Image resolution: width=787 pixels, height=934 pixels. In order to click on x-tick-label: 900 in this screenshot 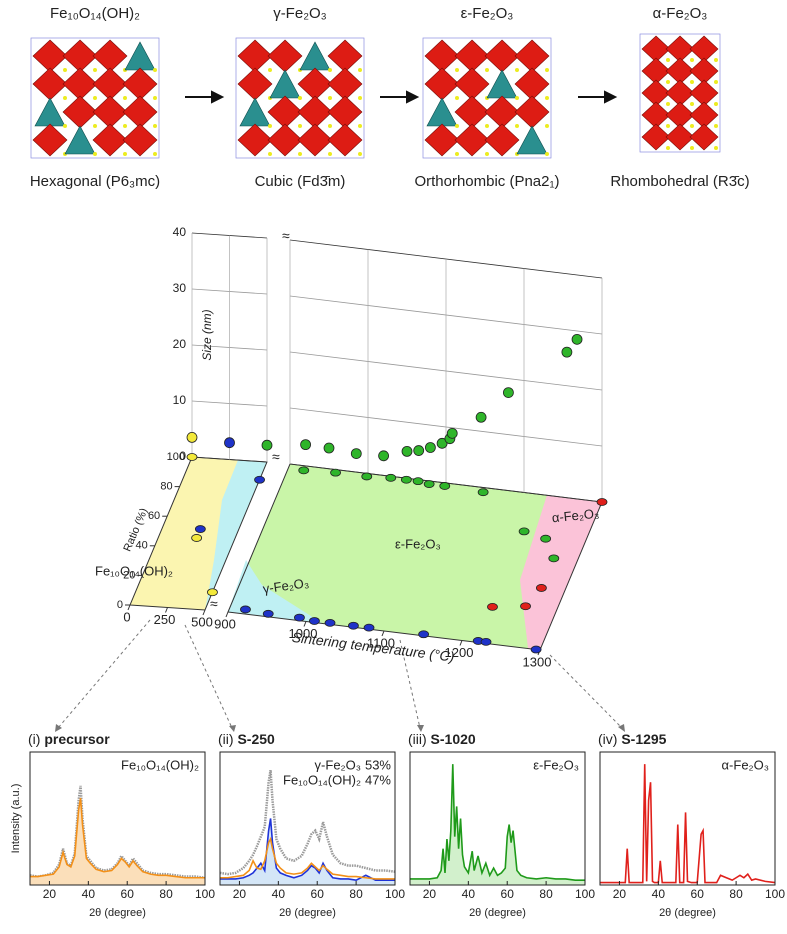, I will do `click(225, 623)`.